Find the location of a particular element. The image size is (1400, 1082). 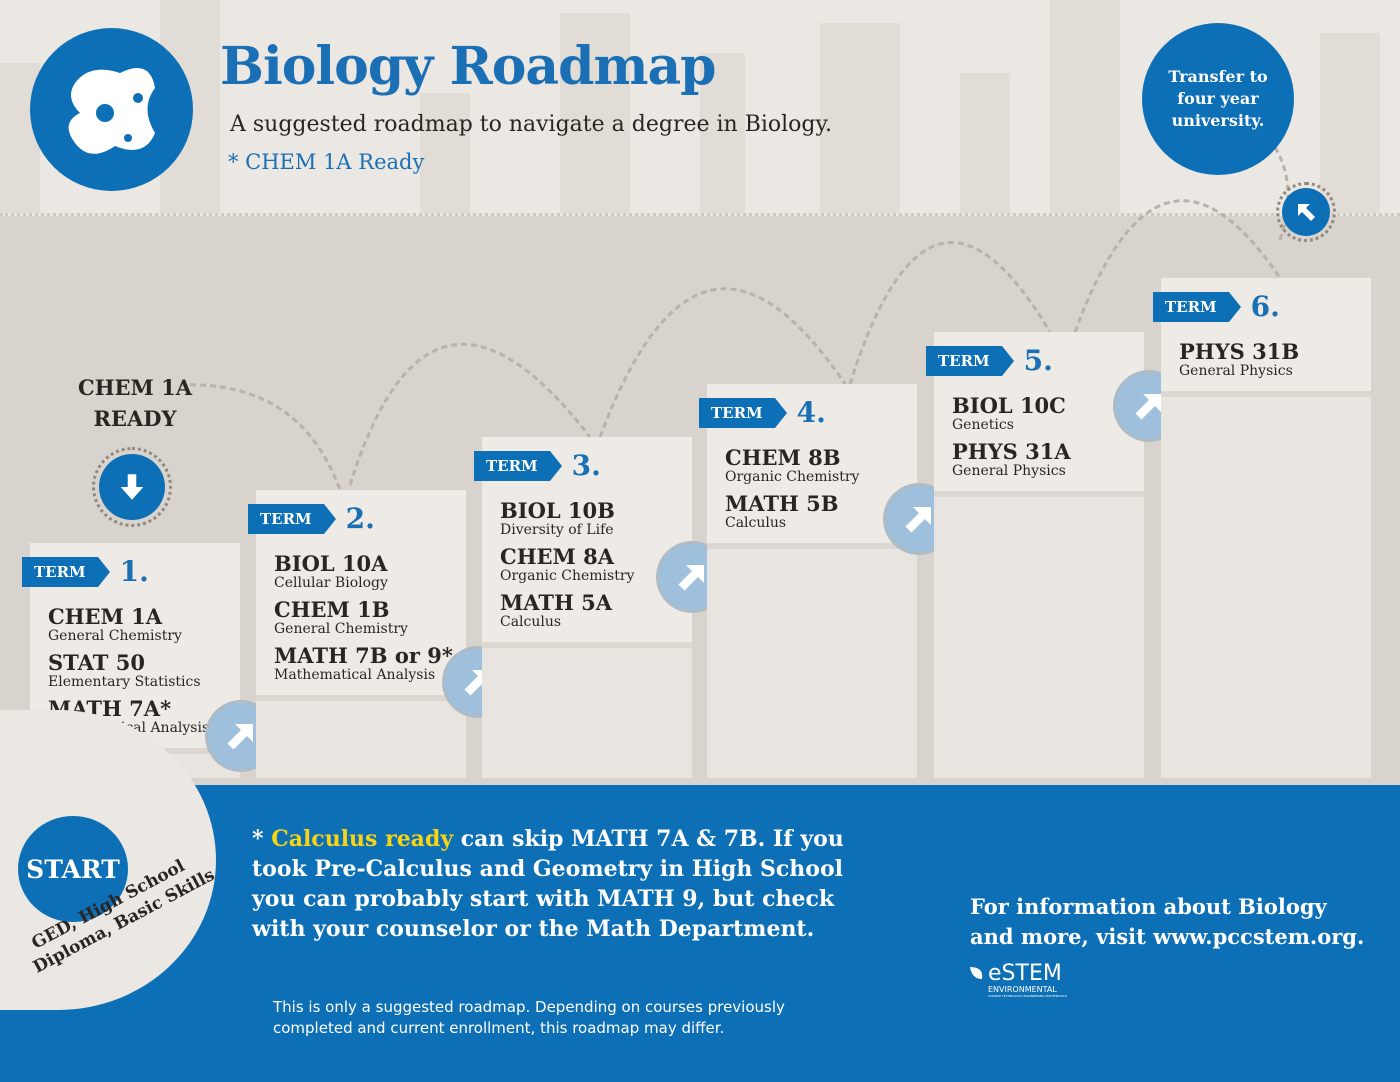

course-list: PHYS 31B General Physics is located at coordinates (1266, 329).